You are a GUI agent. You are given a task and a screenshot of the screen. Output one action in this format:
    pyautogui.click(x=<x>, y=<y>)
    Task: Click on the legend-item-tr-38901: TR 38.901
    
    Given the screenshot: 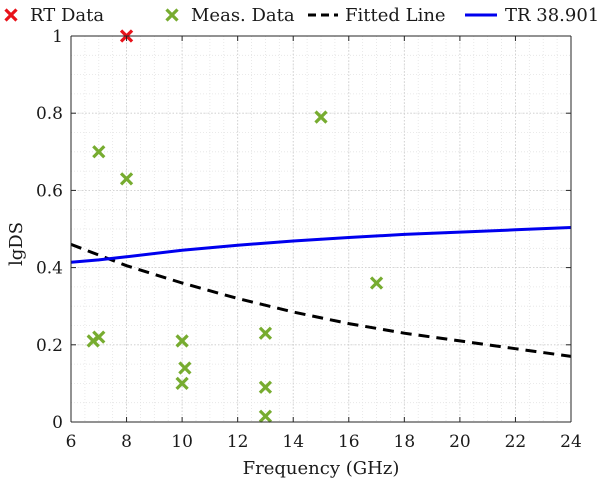 What is the action you would take?
    pyautogui.click(x=532, y=15)
    